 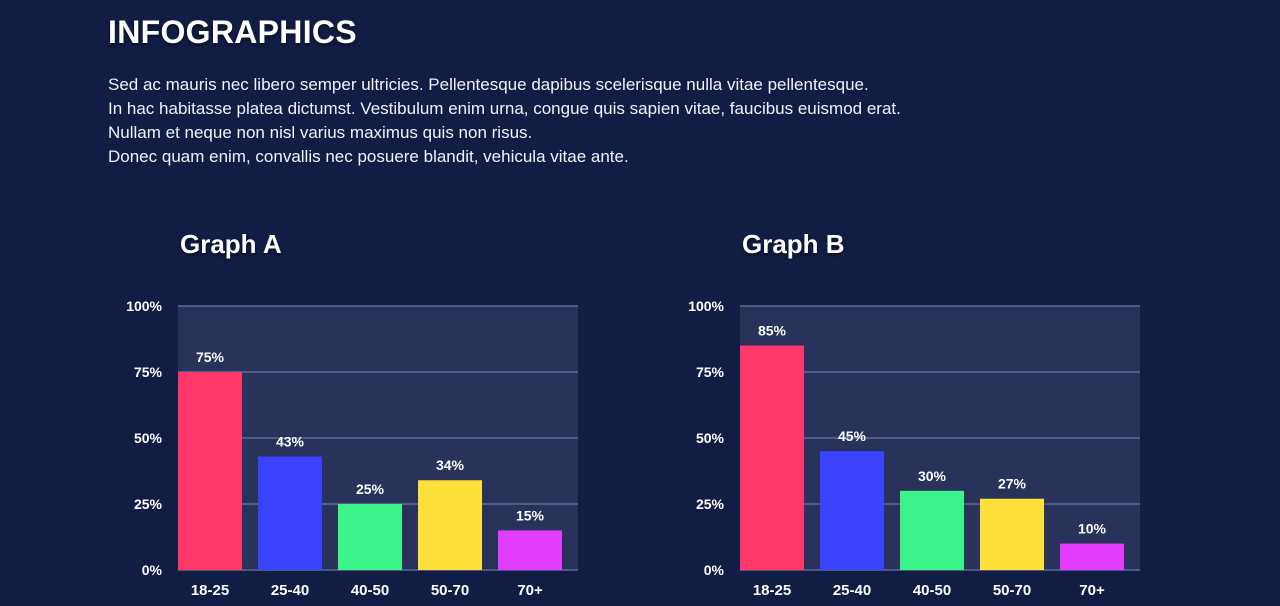 What do you see at coordinates (450, 590) in the screenshot?
I see `graph-a-x-tick-label: 50-70` at bounding box center [450, 590].